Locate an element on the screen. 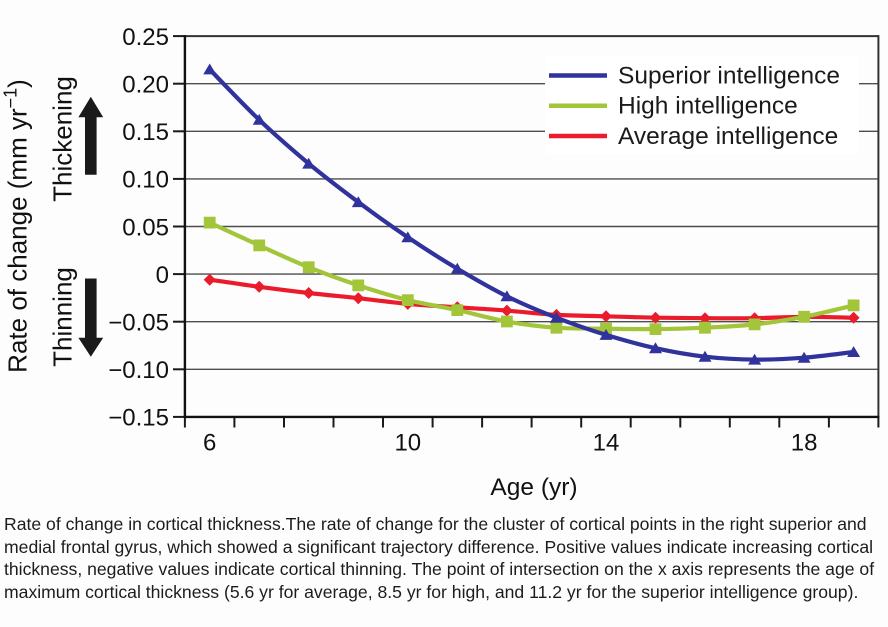 The height and width of the screenshot is (627, 888). svg-text: High intelligence is located at coordinates (708, 106).